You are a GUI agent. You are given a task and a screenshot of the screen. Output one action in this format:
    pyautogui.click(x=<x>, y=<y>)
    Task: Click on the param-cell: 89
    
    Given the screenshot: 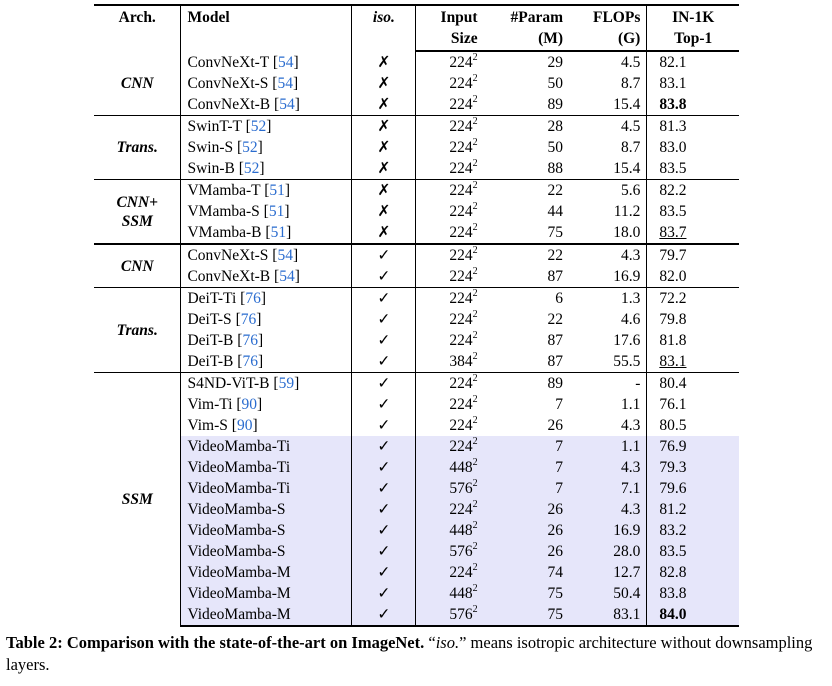 What is the action you would take?
    pyautogui.click(x=555, y=104)
    